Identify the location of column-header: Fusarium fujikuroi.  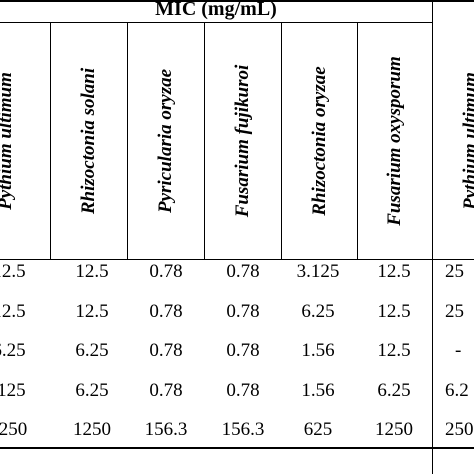
(242, 141).